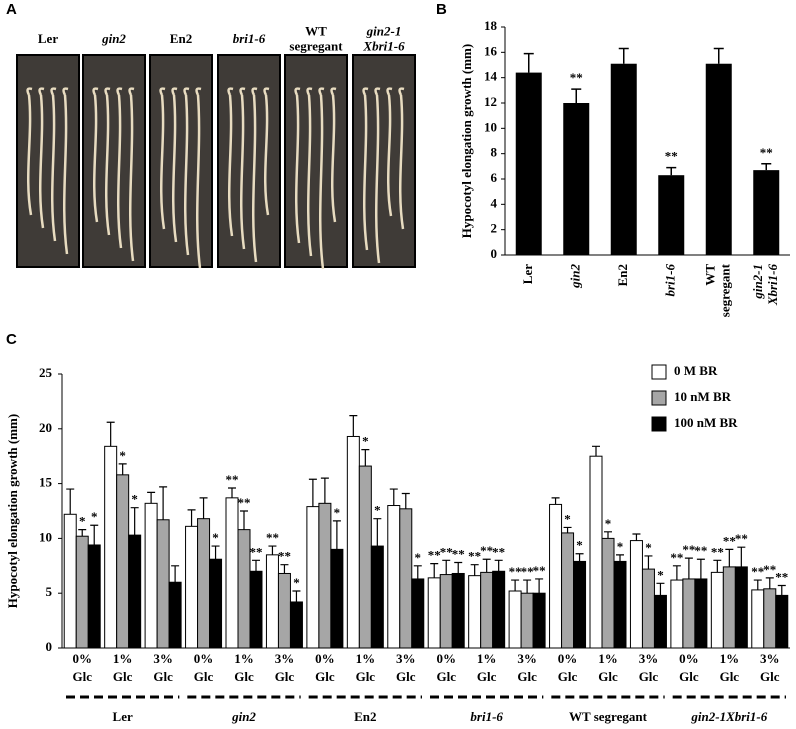 This screenshot has height=729, width=796. I want to click on photo-caption: WT segregant, so click(316, 38).